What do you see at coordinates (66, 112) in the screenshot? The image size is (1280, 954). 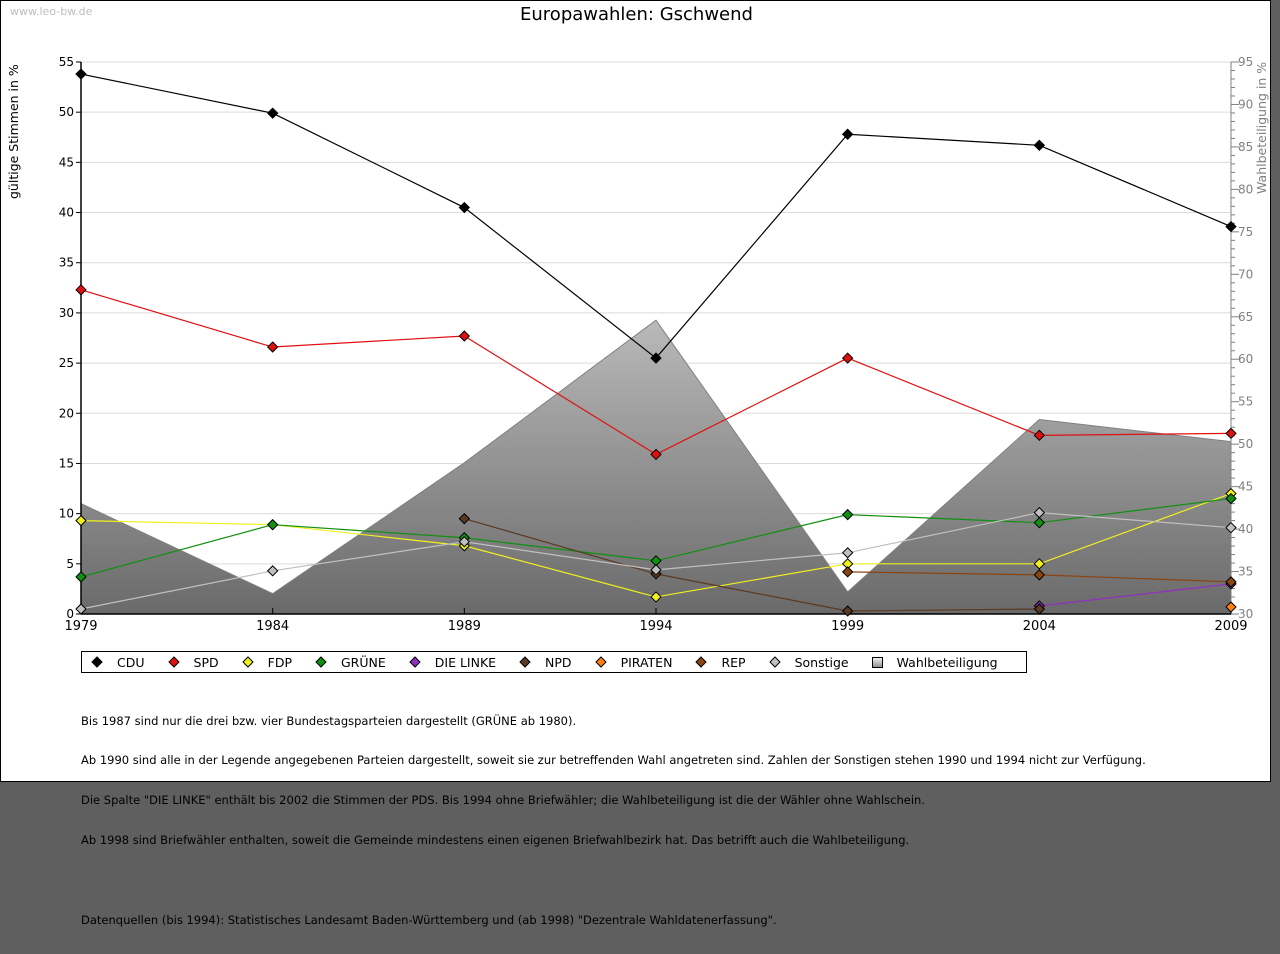 I see `y-tick-label-left: 50` at bounding box center [66, 112].